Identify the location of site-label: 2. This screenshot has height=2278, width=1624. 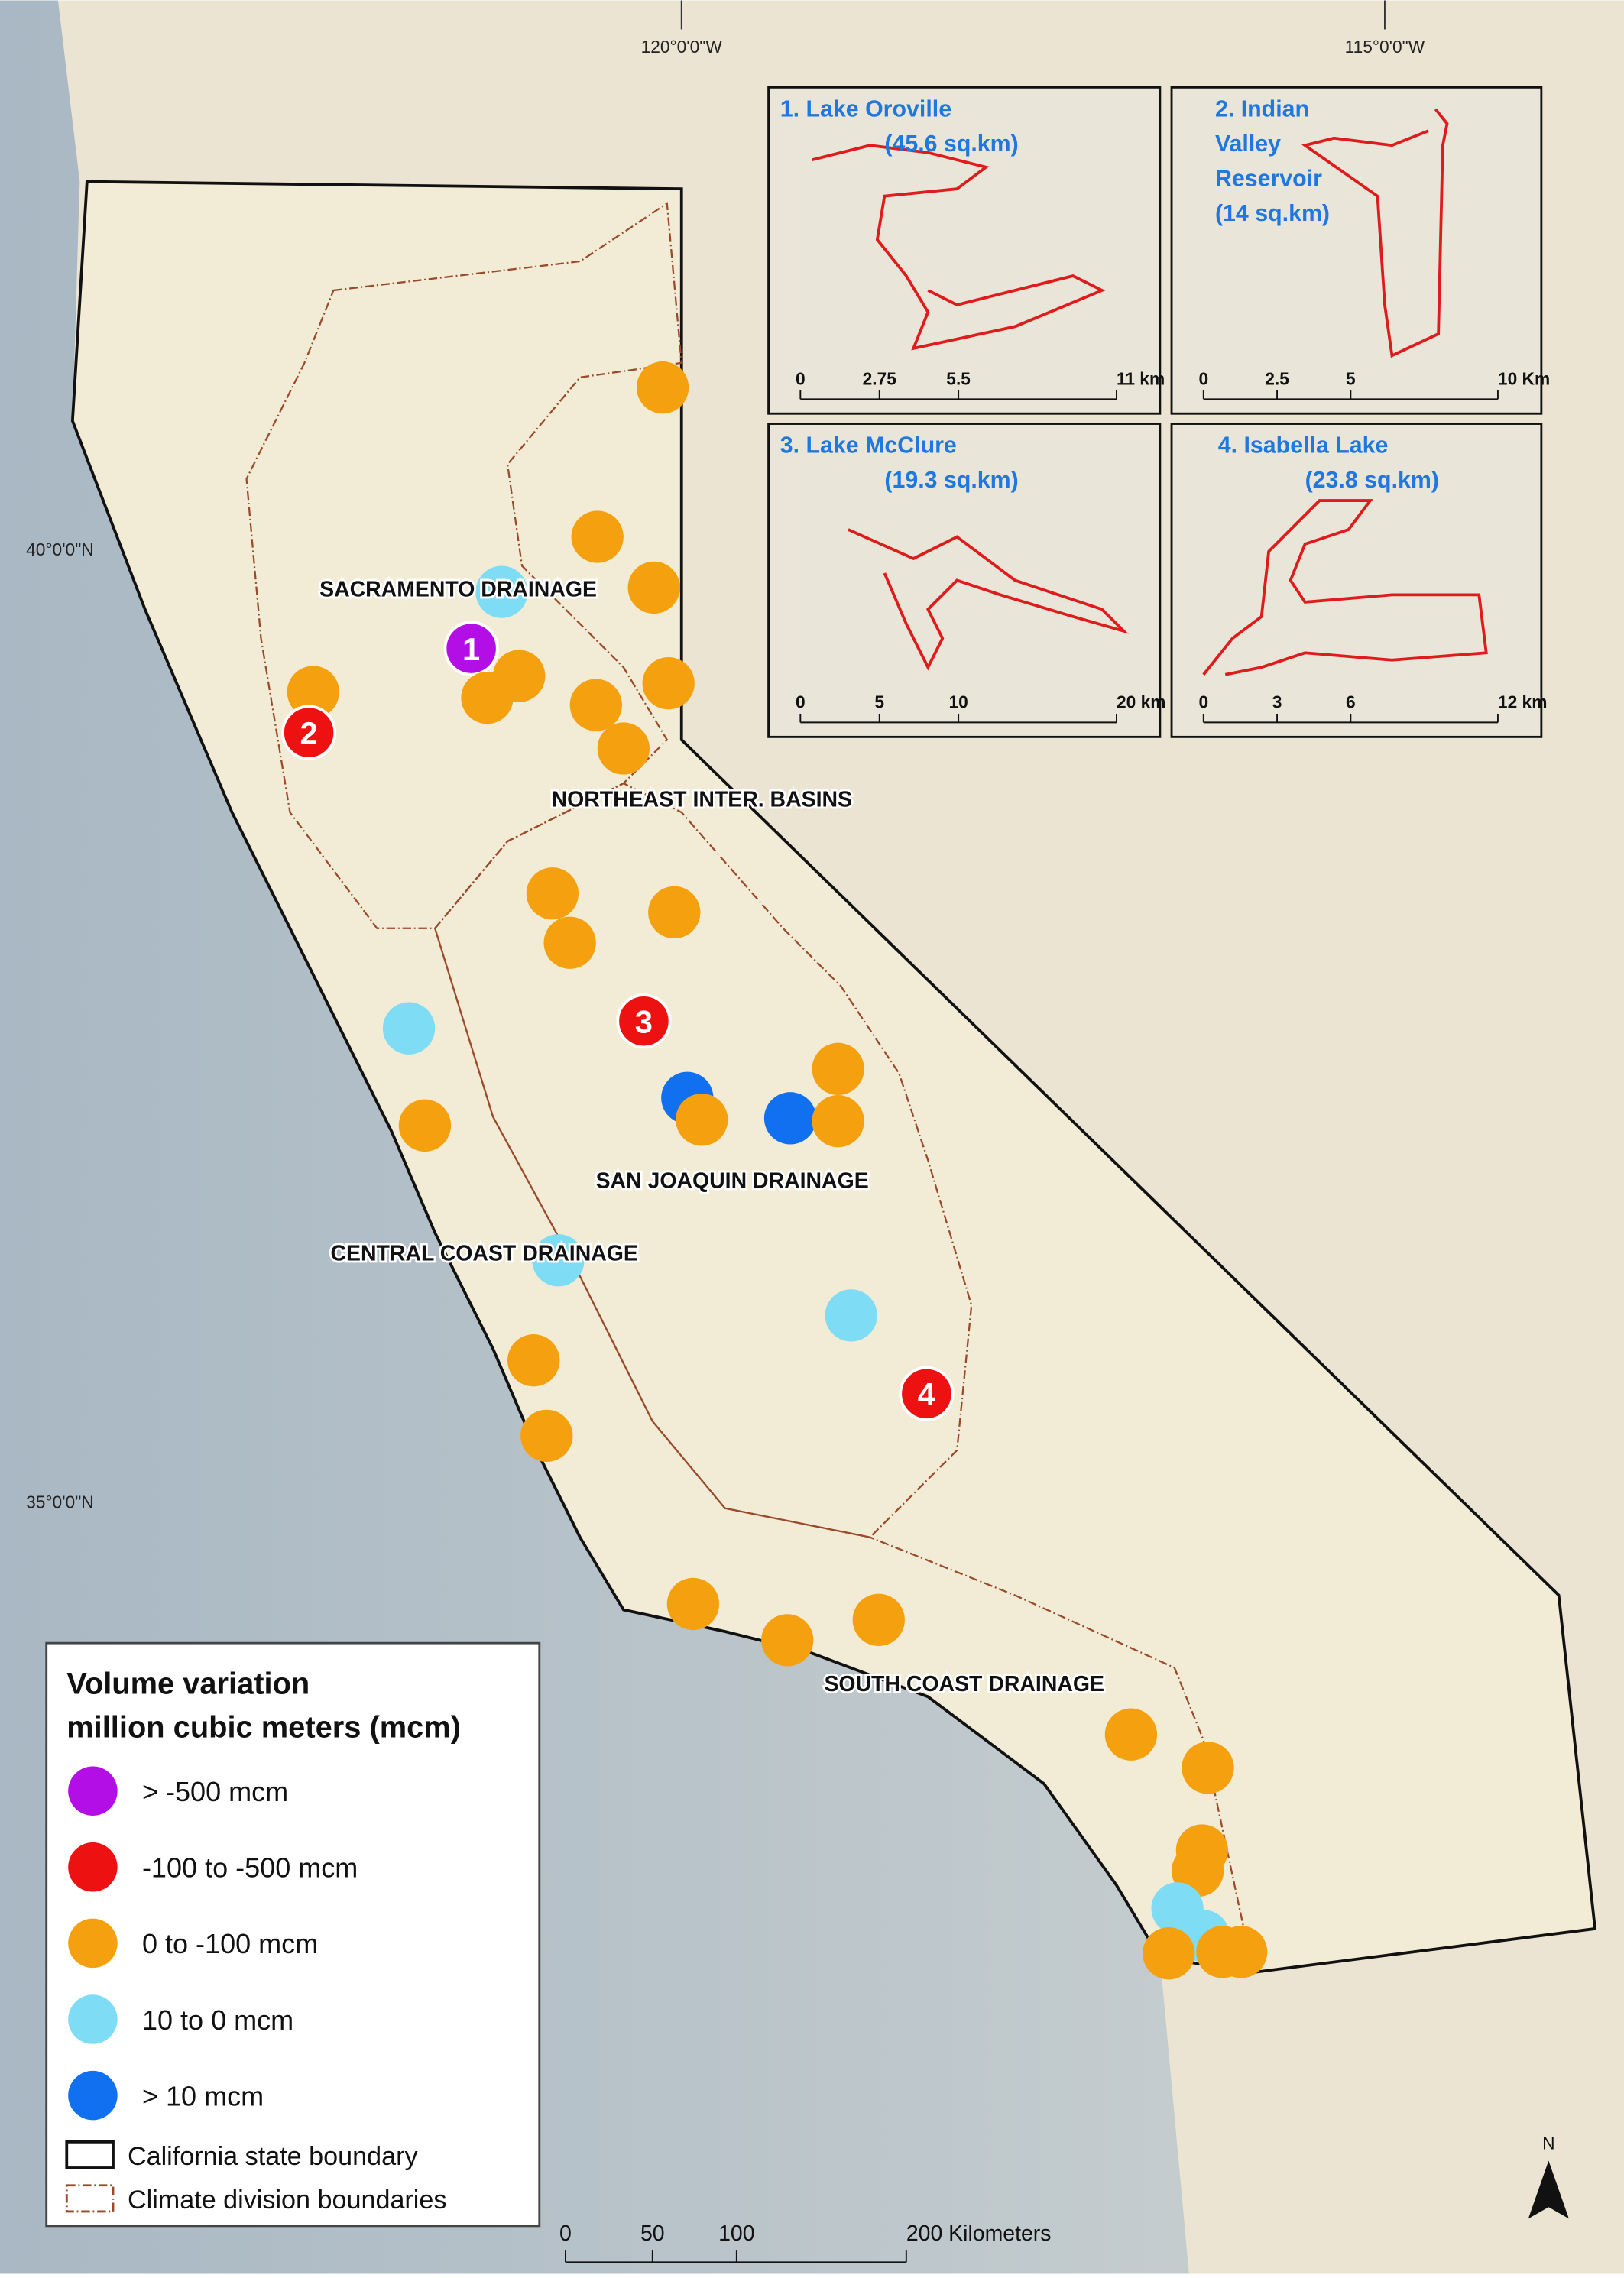
(309, 733).